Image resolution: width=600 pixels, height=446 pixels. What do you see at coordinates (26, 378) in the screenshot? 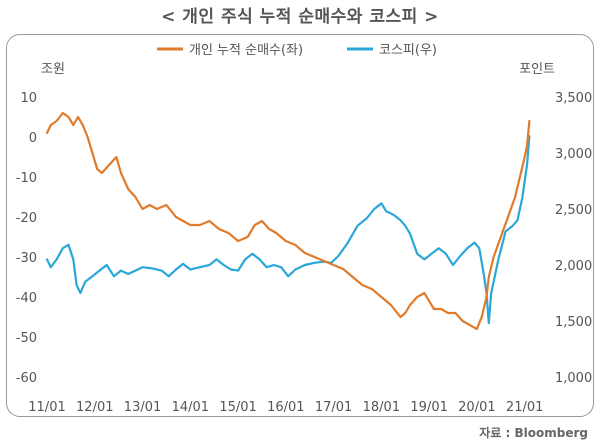
I see `left-tick-label: -60` at bounding box center [26, 378].